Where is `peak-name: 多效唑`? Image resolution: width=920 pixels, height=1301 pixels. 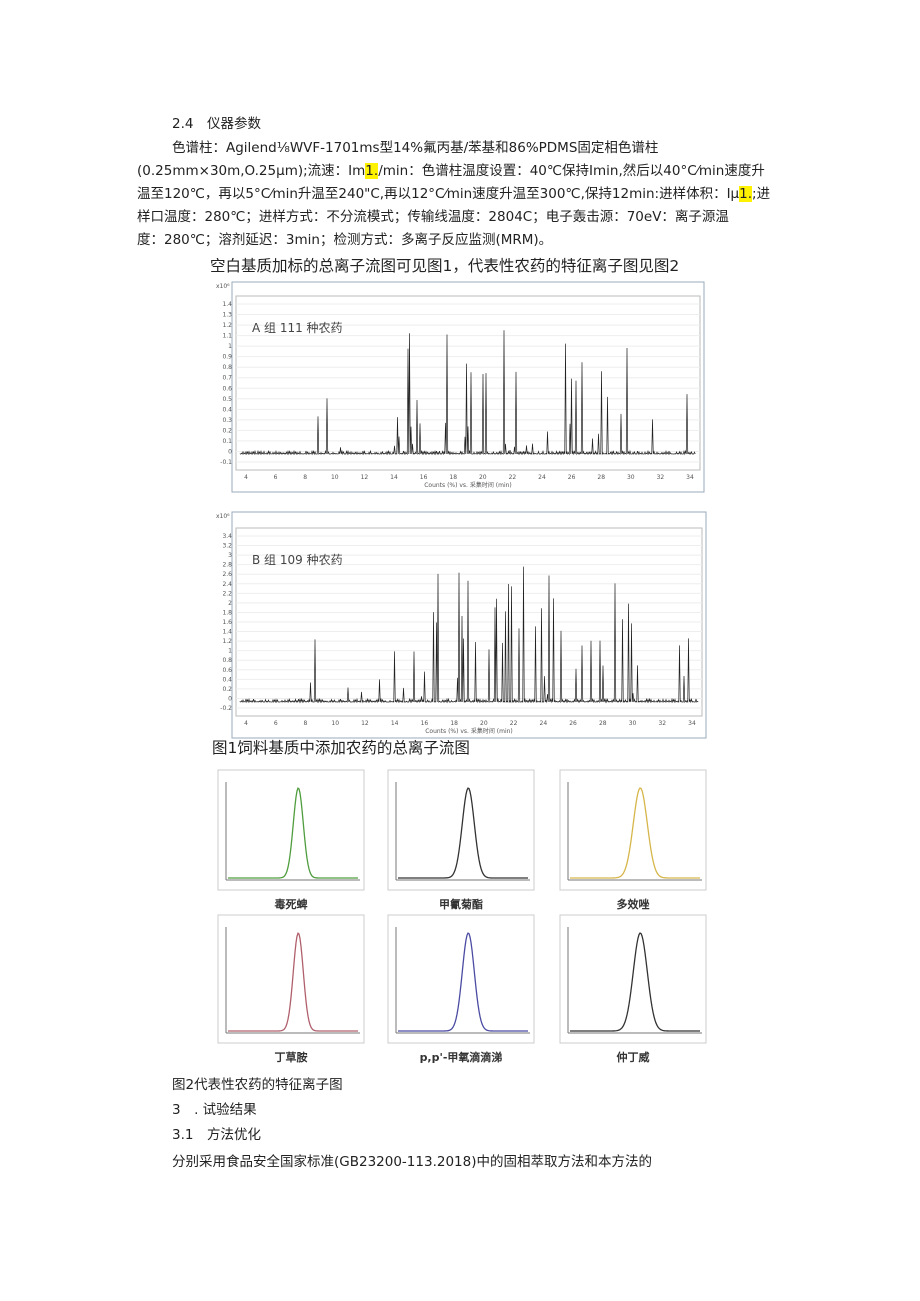
peak-name: 多效唑 is located at coordinates (633, 904).